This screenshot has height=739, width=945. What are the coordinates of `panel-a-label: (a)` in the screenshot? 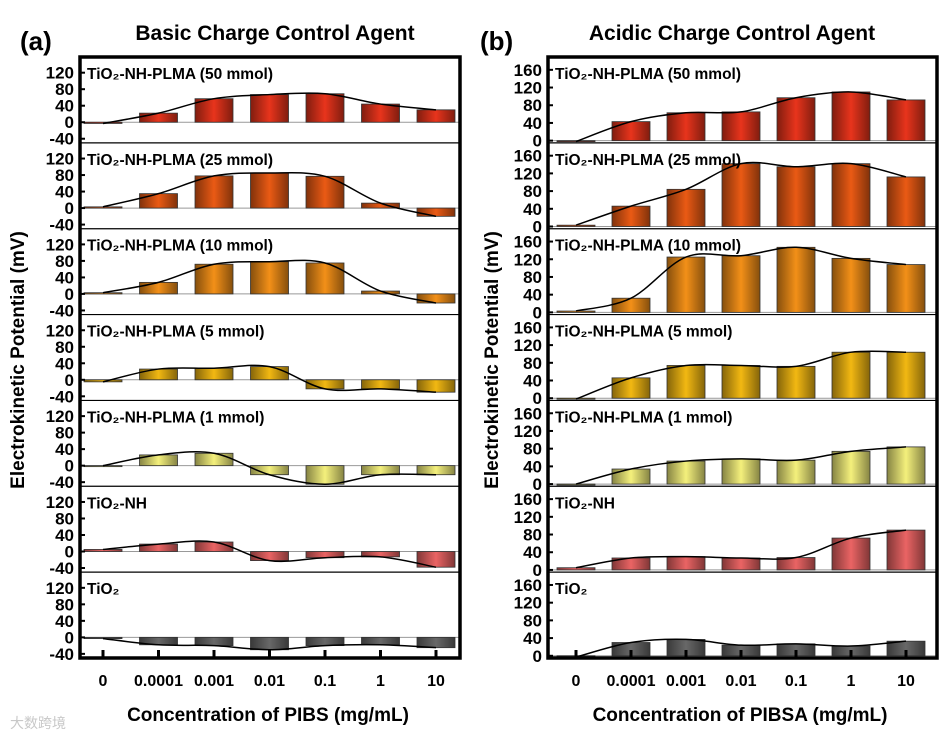 It's located at (36, 41).